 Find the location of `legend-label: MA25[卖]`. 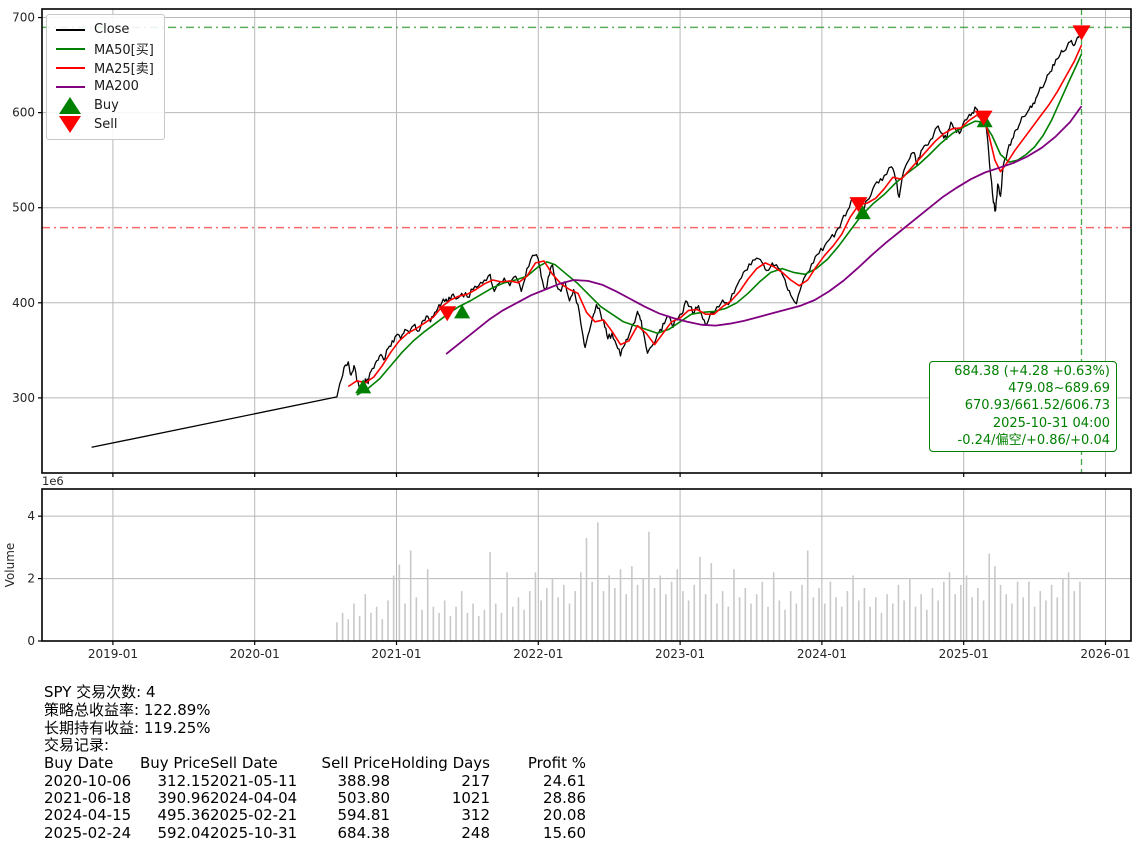

legend-label: MA25[卖] is located at coordinates (124, 69).